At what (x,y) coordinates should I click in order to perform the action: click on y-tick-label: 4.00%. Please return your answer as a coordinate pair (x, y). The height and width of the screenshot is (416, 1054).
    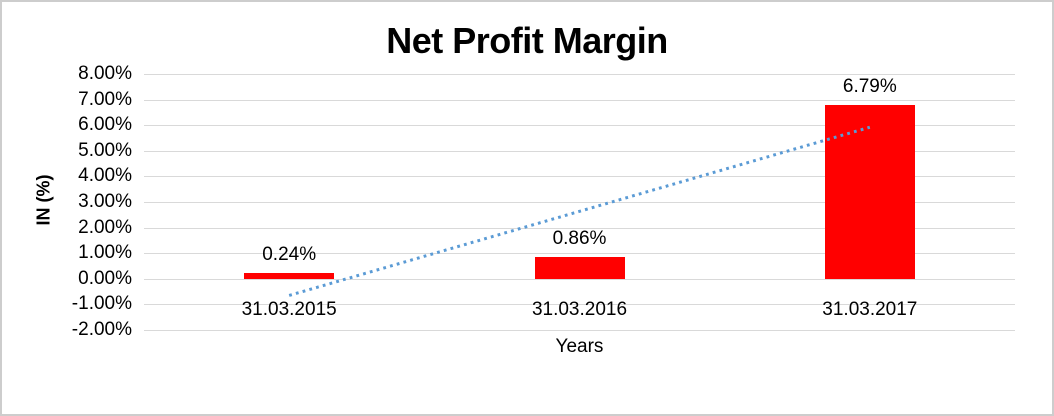
    Looking at the image, I should click on (105, 176).